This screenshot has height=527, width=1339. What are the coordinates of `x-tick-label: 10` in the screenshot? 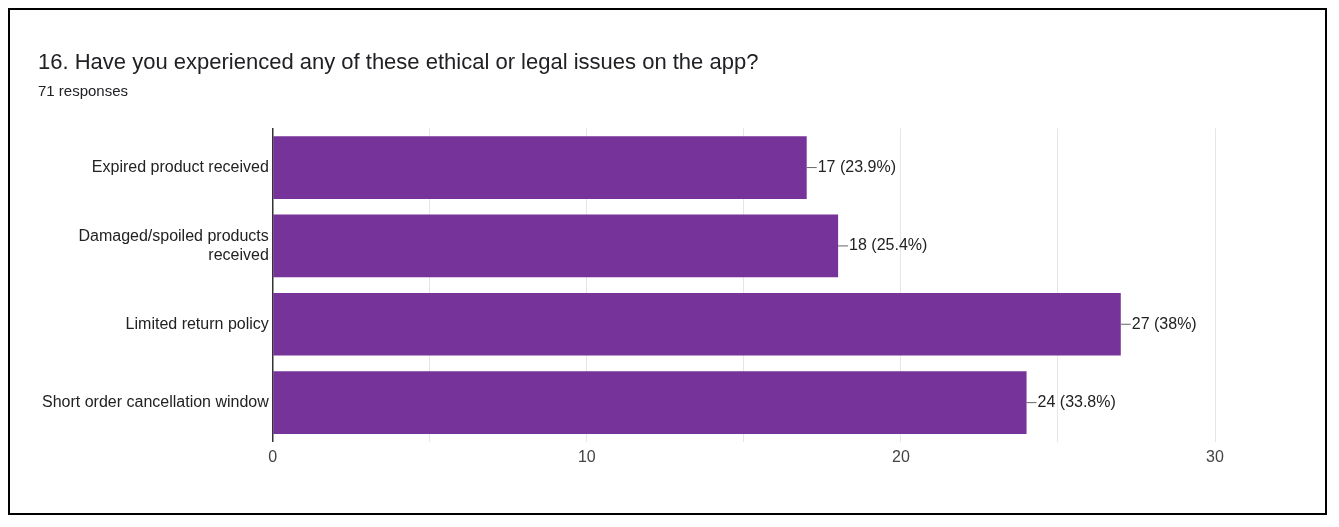 It's located at (586, 456).